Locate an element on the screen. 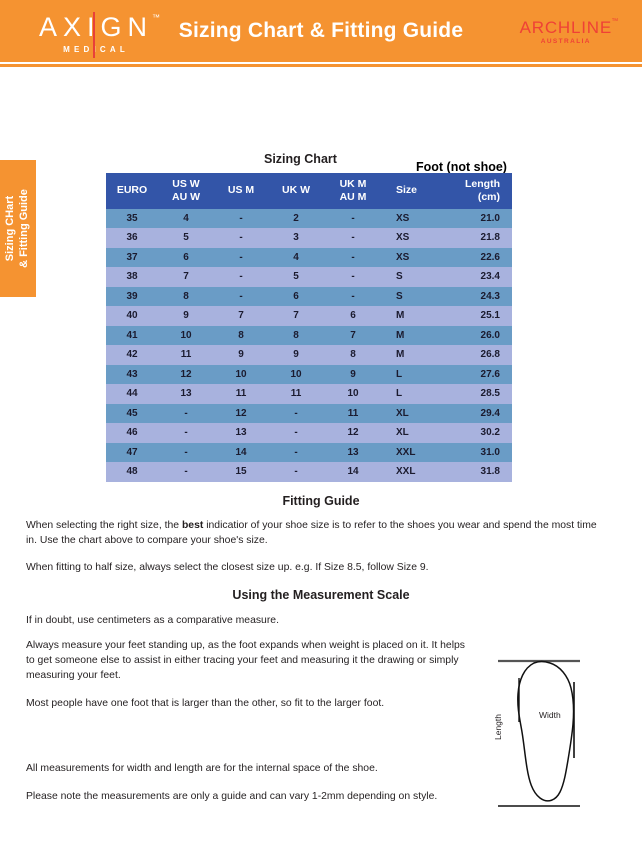 Image resolution: width=642 pixels, height=848 pixels. table-row: 46-13-12 XL 30.2 is located at coordinates (309, 433).